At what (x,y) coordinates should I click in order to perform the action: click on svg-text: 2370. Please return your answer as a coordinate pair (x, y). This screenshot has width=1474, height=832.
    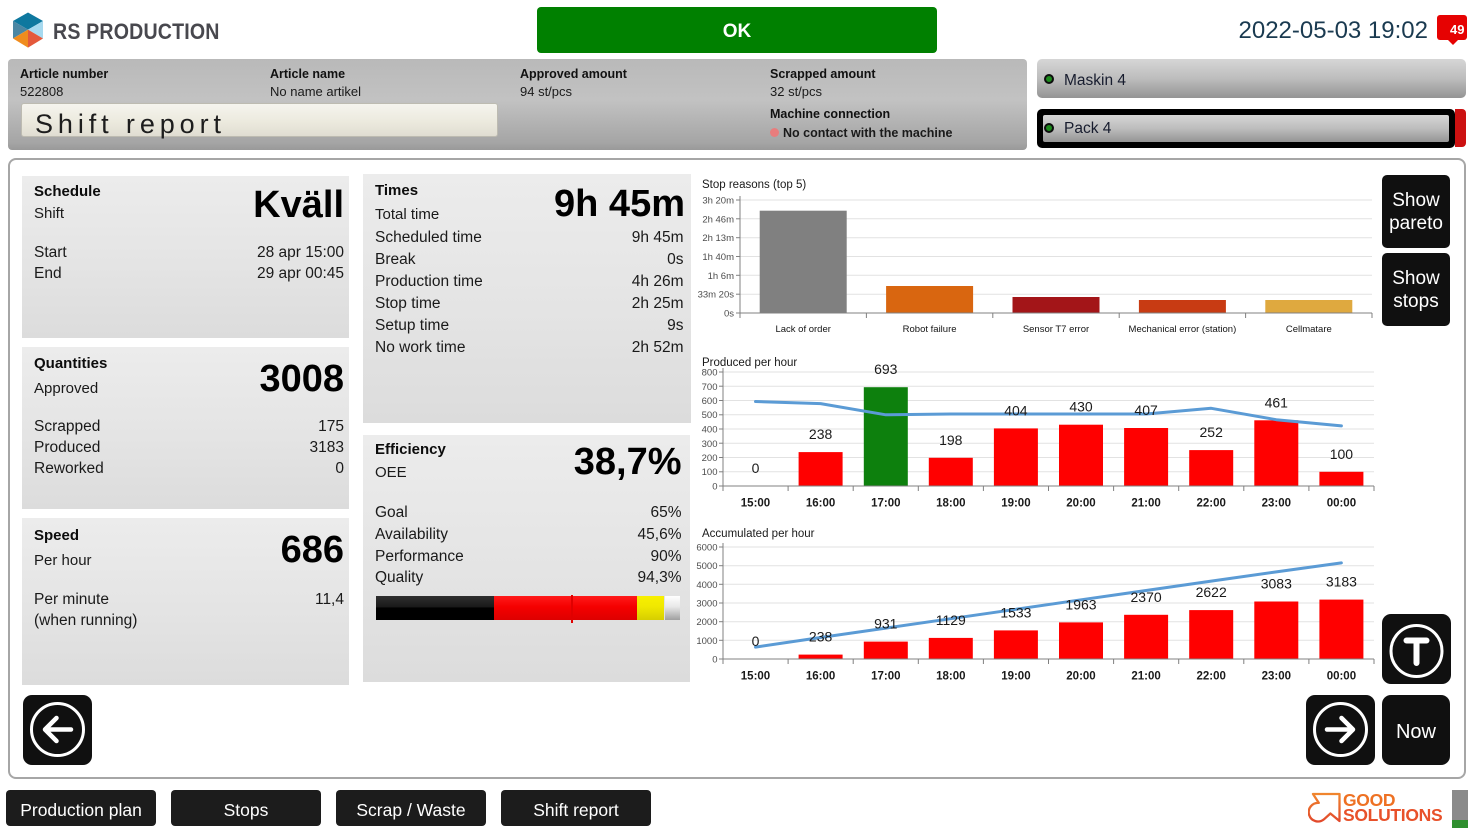
    Looking at the image, I should click on (1146, 597).